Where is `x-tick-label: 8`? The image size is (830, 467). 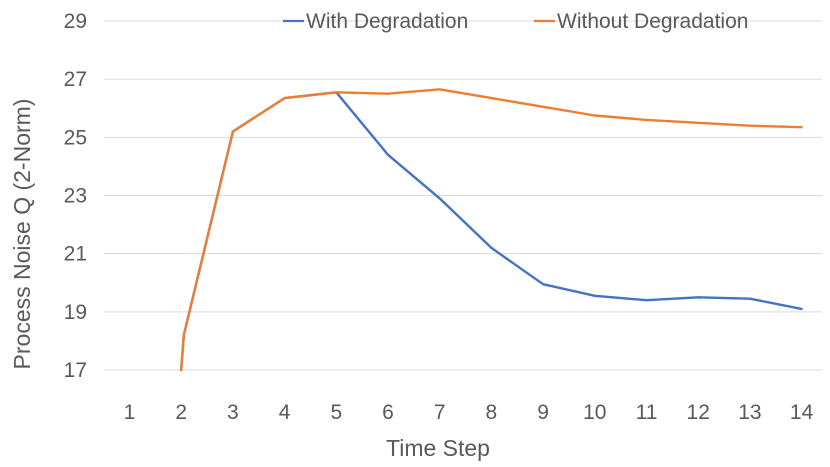 x-tick-label: 8 is located at coordinates (492, 412).